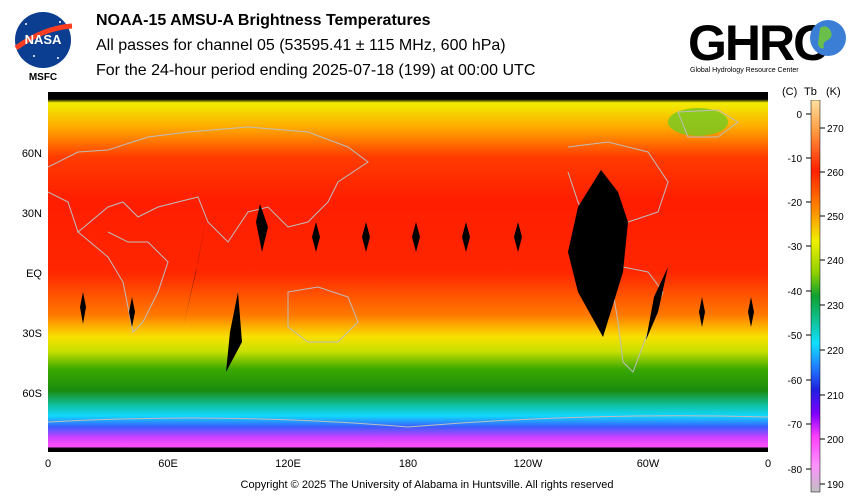 This screenshot has width=854, height=502. I want to click on lon-label-0-left: 0, so click(48, 464).